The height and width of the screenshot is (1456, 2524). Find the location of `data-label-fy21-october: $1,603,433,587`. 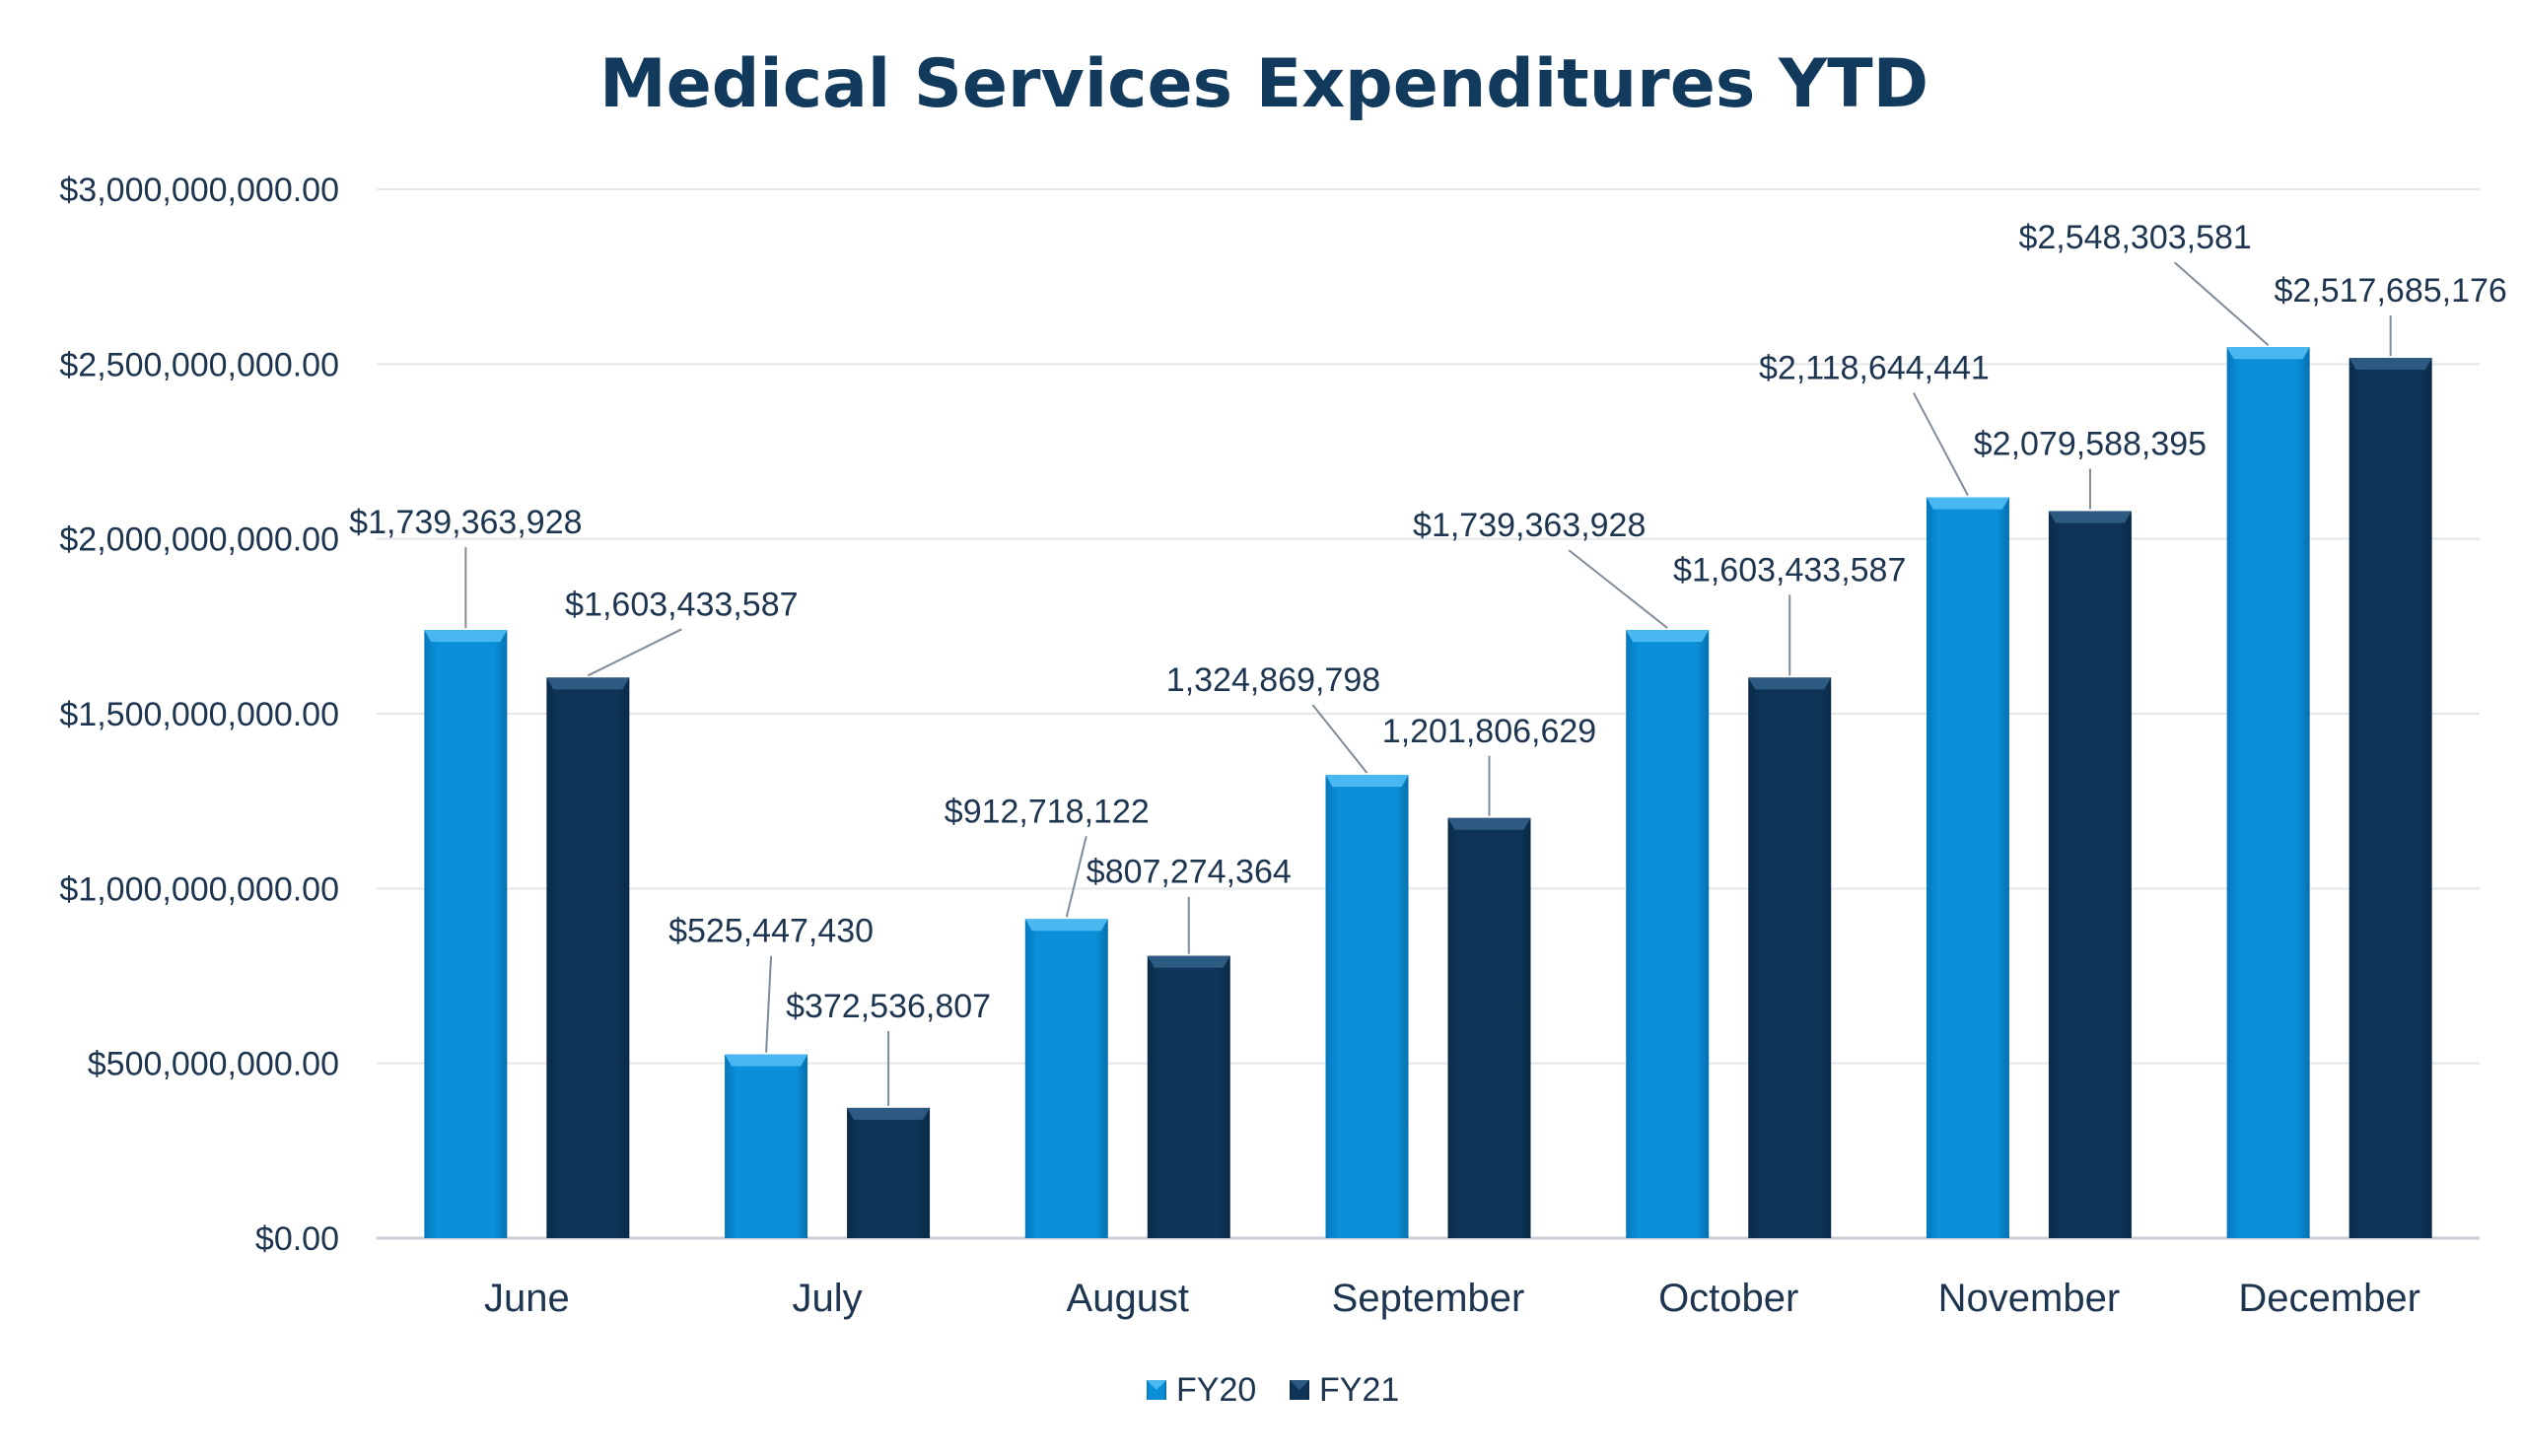

data-label-fy21-october: $1,603,433,587 is located at coordinates (1789, 570).